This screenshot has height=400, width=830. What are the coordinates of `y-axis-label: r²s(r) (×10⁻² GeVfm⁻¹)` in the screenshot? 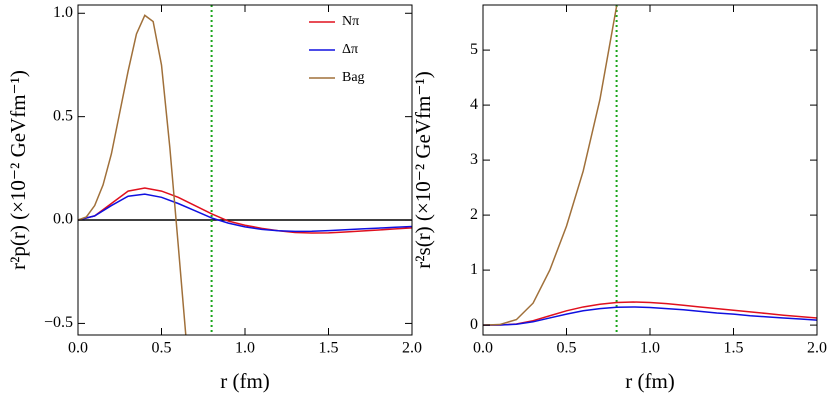 It's located at (423, 170).